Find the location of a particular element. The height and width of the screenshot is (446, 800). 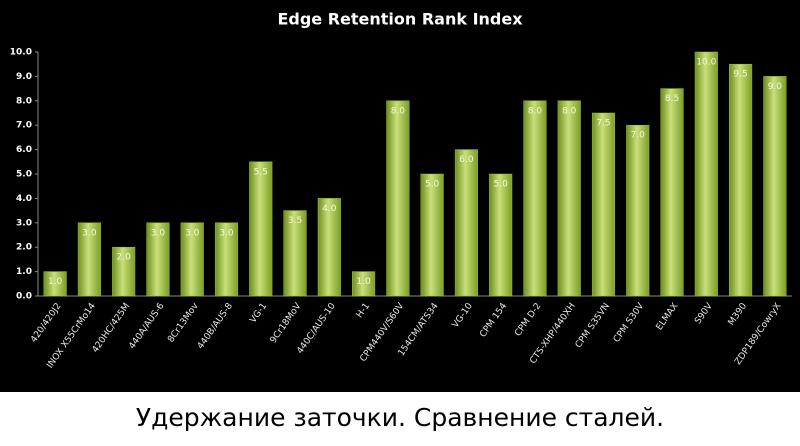

y-tick-label: 0.0 is located at coordinates (24, 297).